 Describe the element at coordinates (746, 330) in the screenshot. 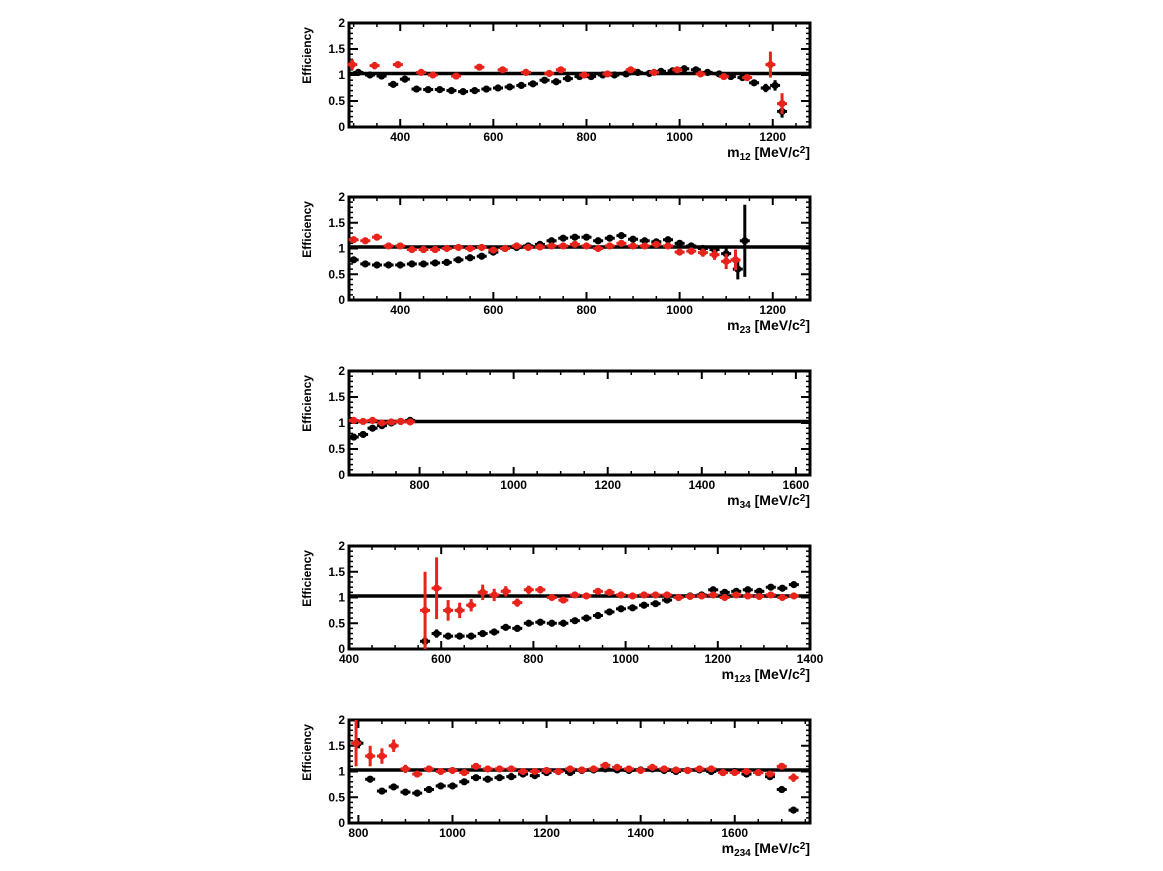

I see `x-axis-label-part: 23` at that location.